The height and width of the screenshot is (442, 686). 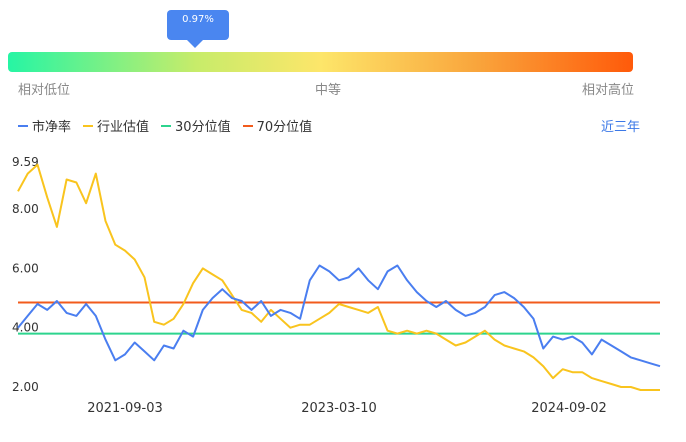 What do you see at coordinates (25, 268) in the screenshot?
I see `y-tick-label: 6.00` at bounding box center [25, 268].